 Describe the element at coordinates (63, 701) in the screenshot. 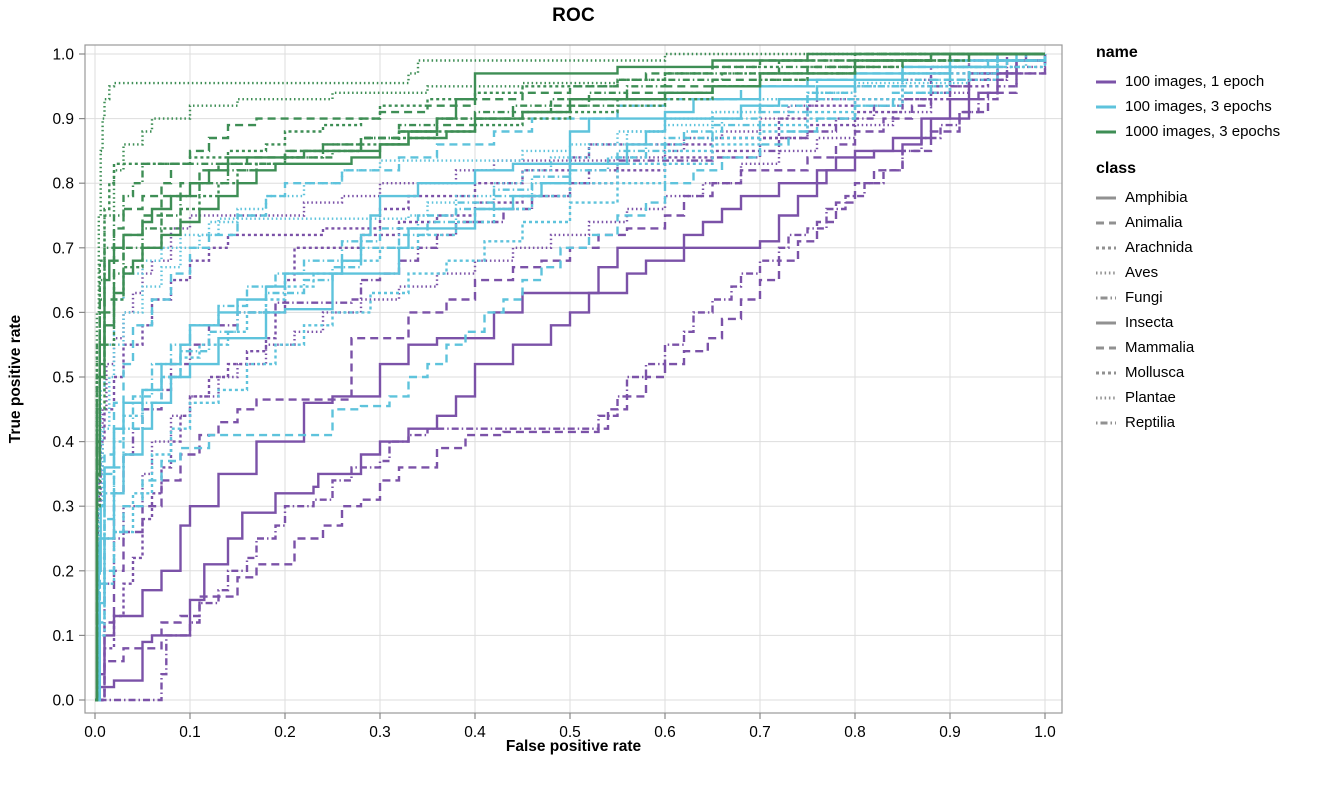

I see `y-tick-label: 0.0` at that location.